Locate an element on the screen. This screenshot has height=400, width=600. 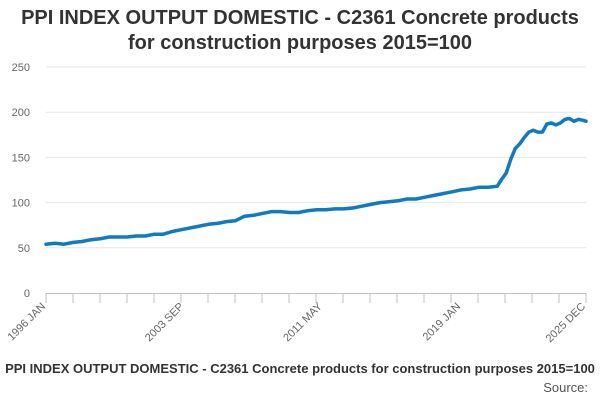
y-axis: 0 50 100 150 200 250 is located at coordinates (21, 181).